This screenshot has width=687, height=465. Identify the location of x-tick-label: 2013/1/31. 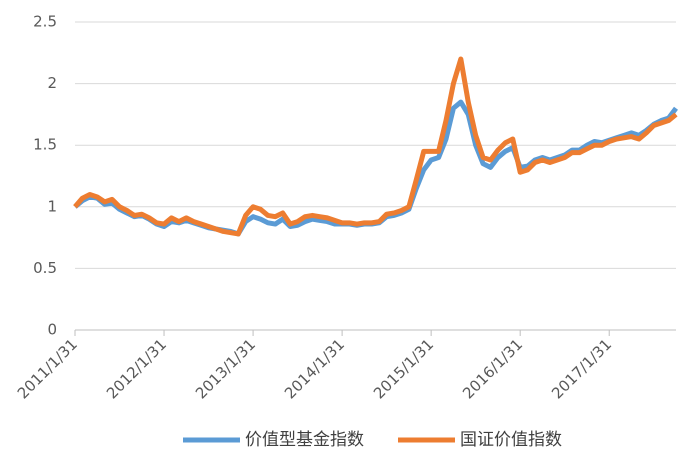
(225, 368).